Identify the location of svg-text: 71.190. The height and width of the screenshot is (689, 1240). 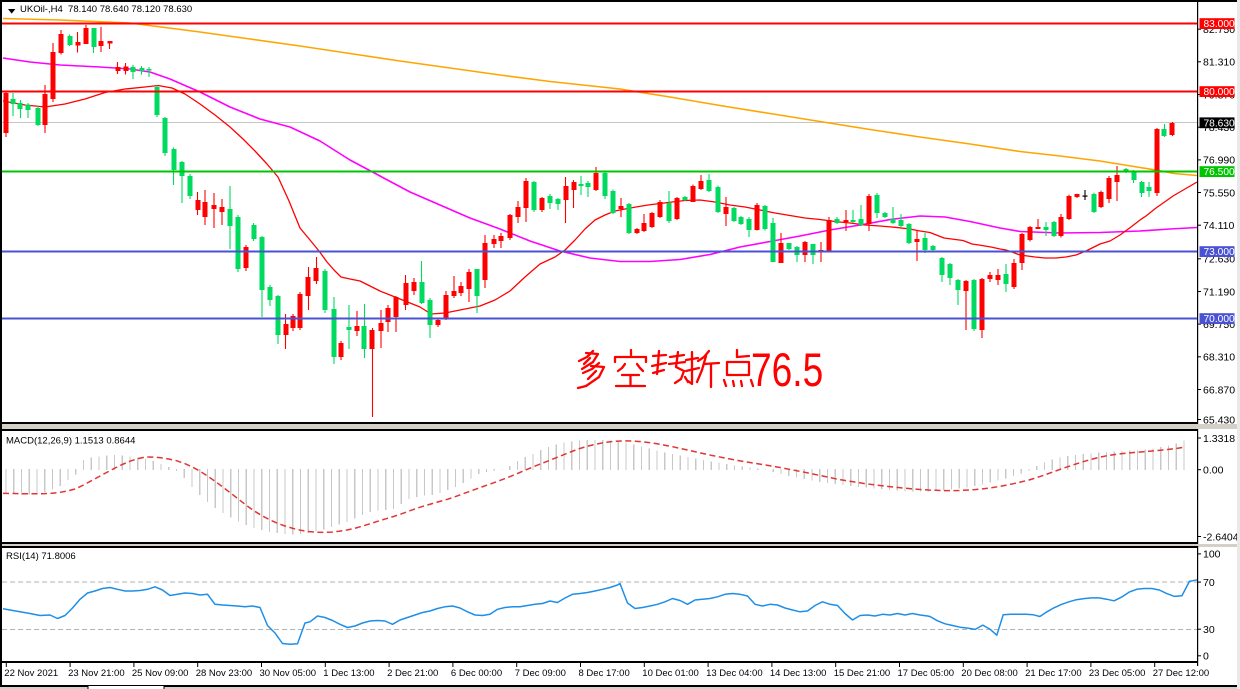
(1219, 292).